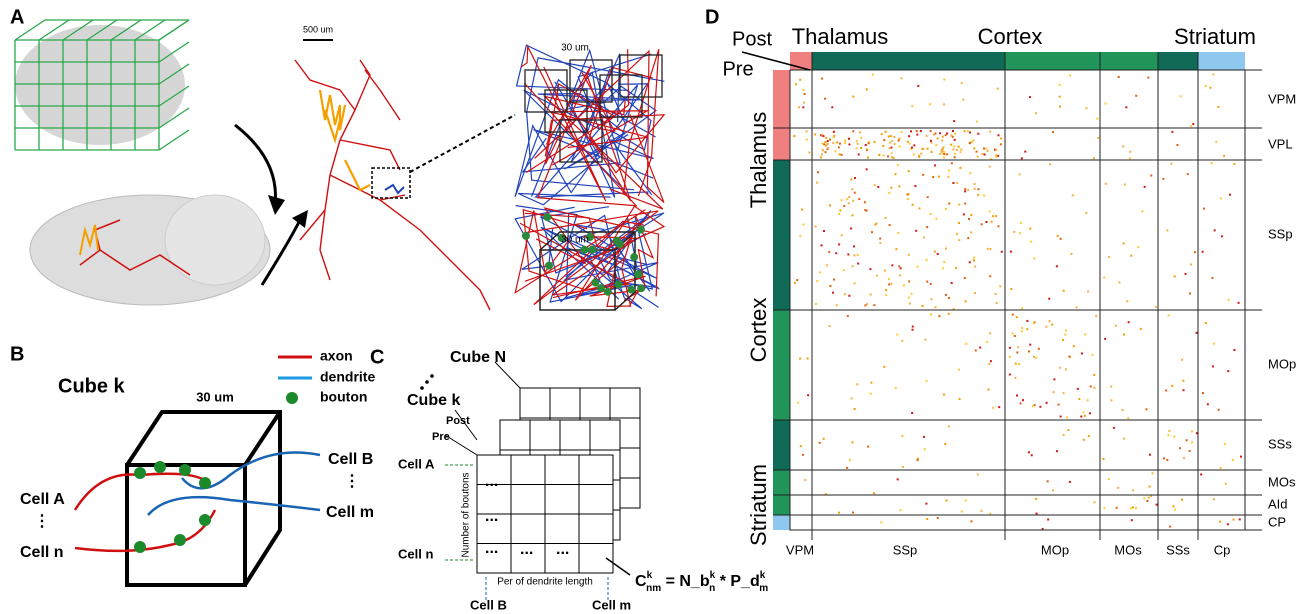 This screenshot has height=614, width=1312. What do you see at coordinates (1215, 36) in the screenshot?
I see `group-label: Striatum` at bounding box center [1215, 36].